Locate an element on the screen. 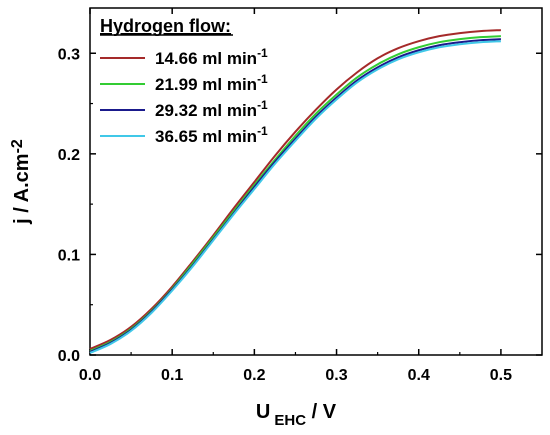 This screenshot has width=550, height=435. legend-title: Hydrogen flow: is located at coordinates (165, 26).